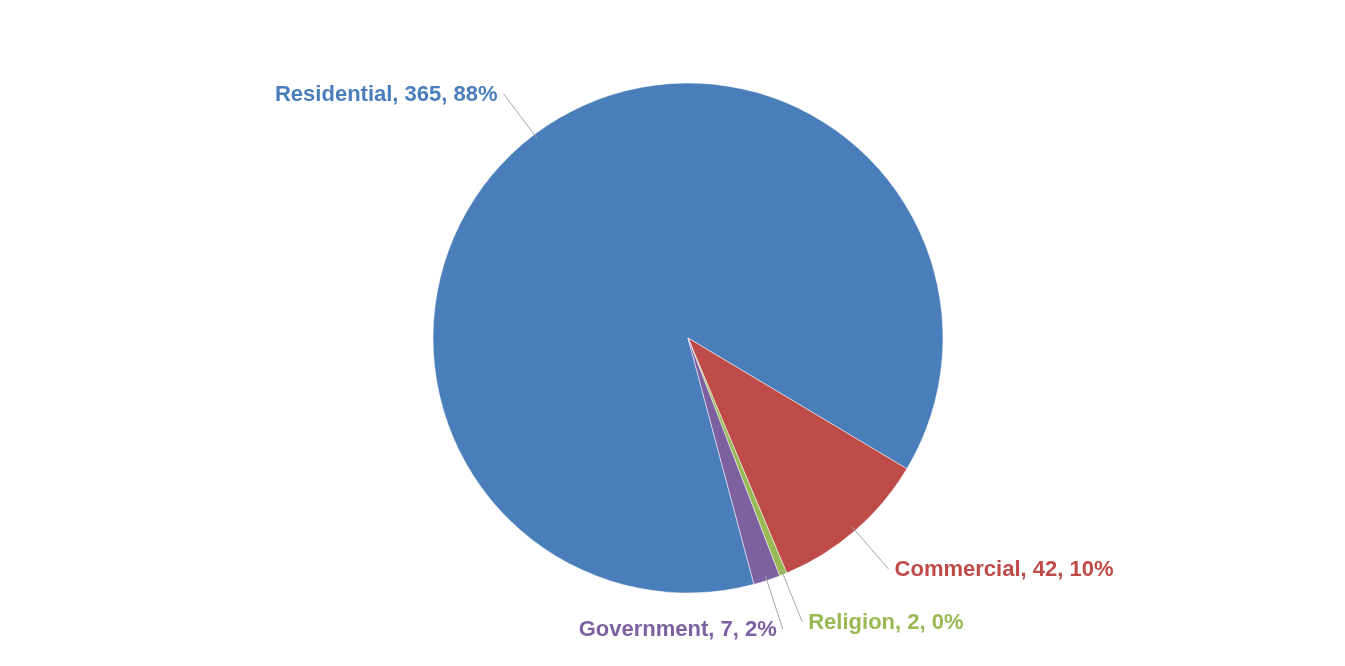 Image resolution: width=1345 pixels, height=666 pixels. What do you see at coordinates (445, 93) in the screenshot?
I see `data-label: , 365, 88%` at bounding box center [445, 93].